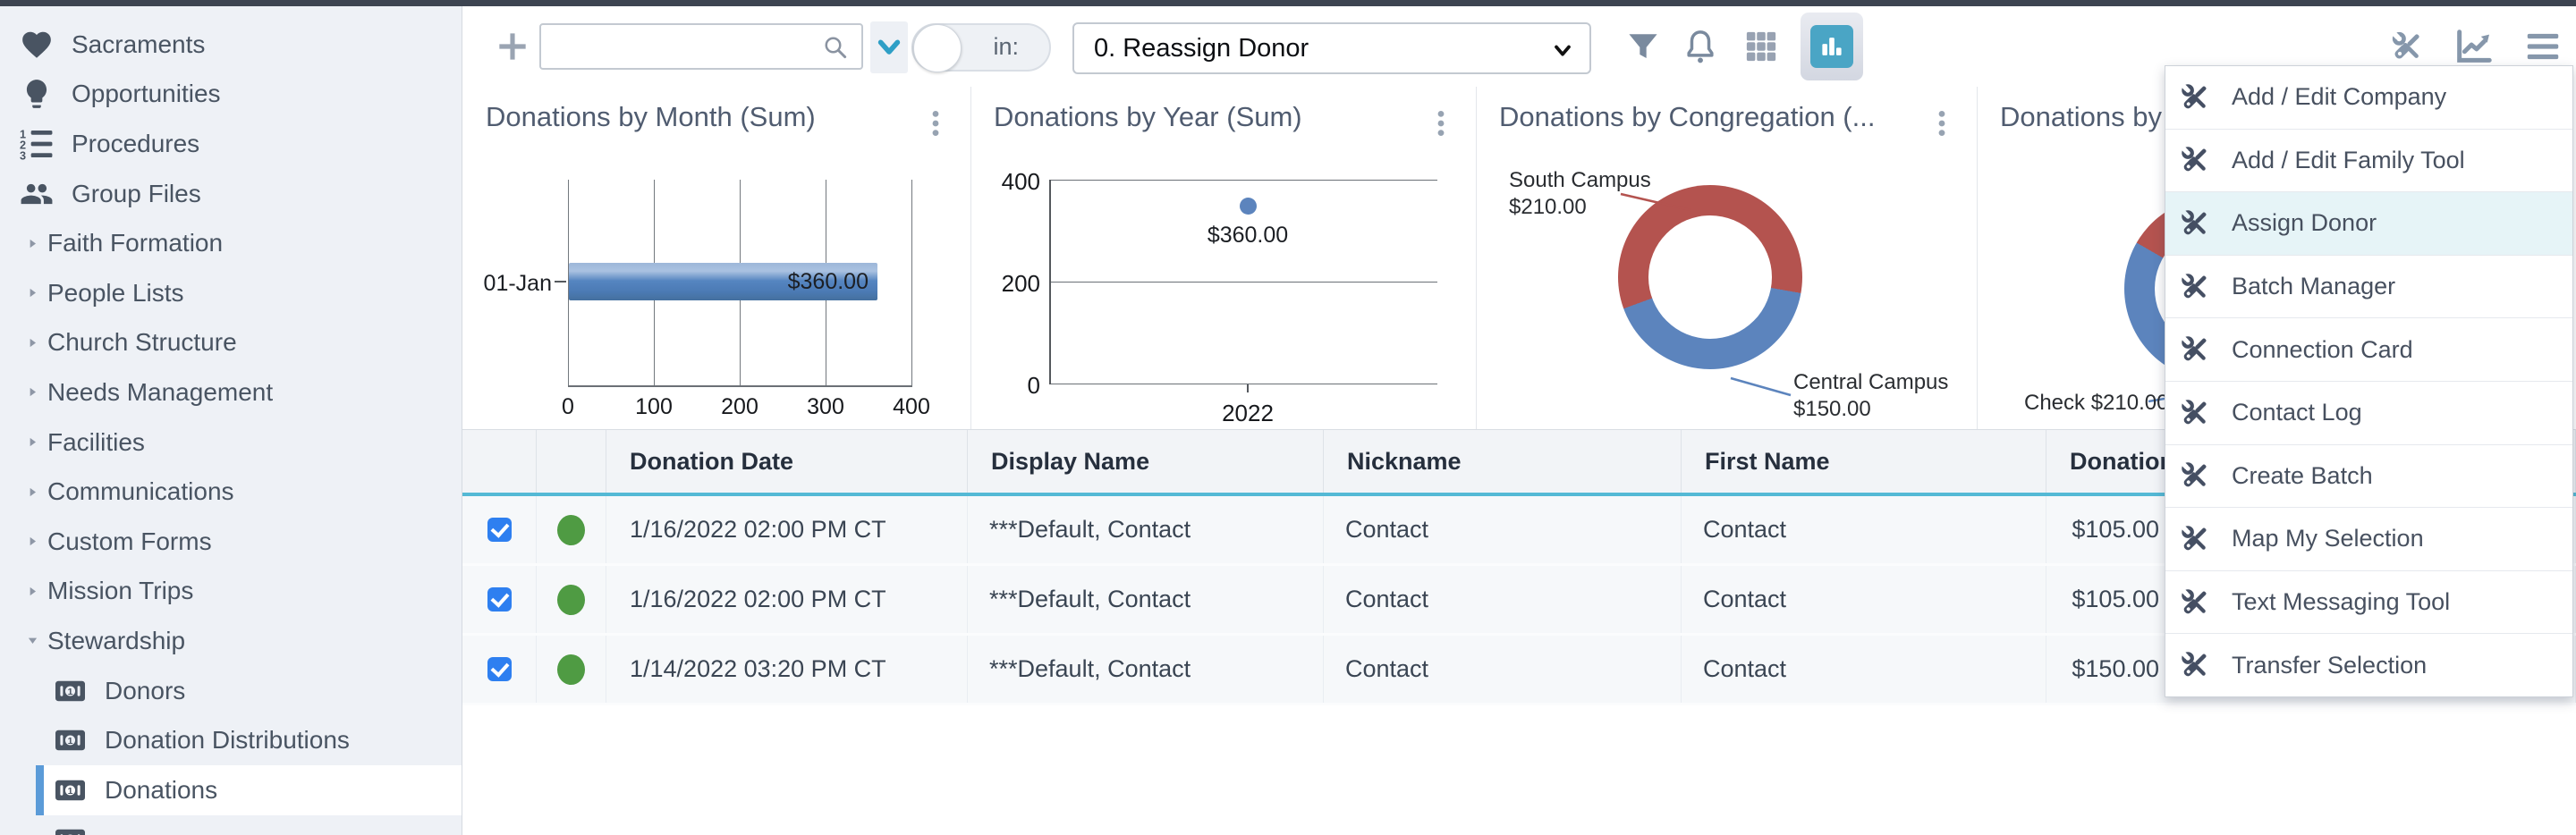 Image resolution: width=2576 pixels, height=835 pixels. I want to click on x-tick-label: 0, so click(568, 406).